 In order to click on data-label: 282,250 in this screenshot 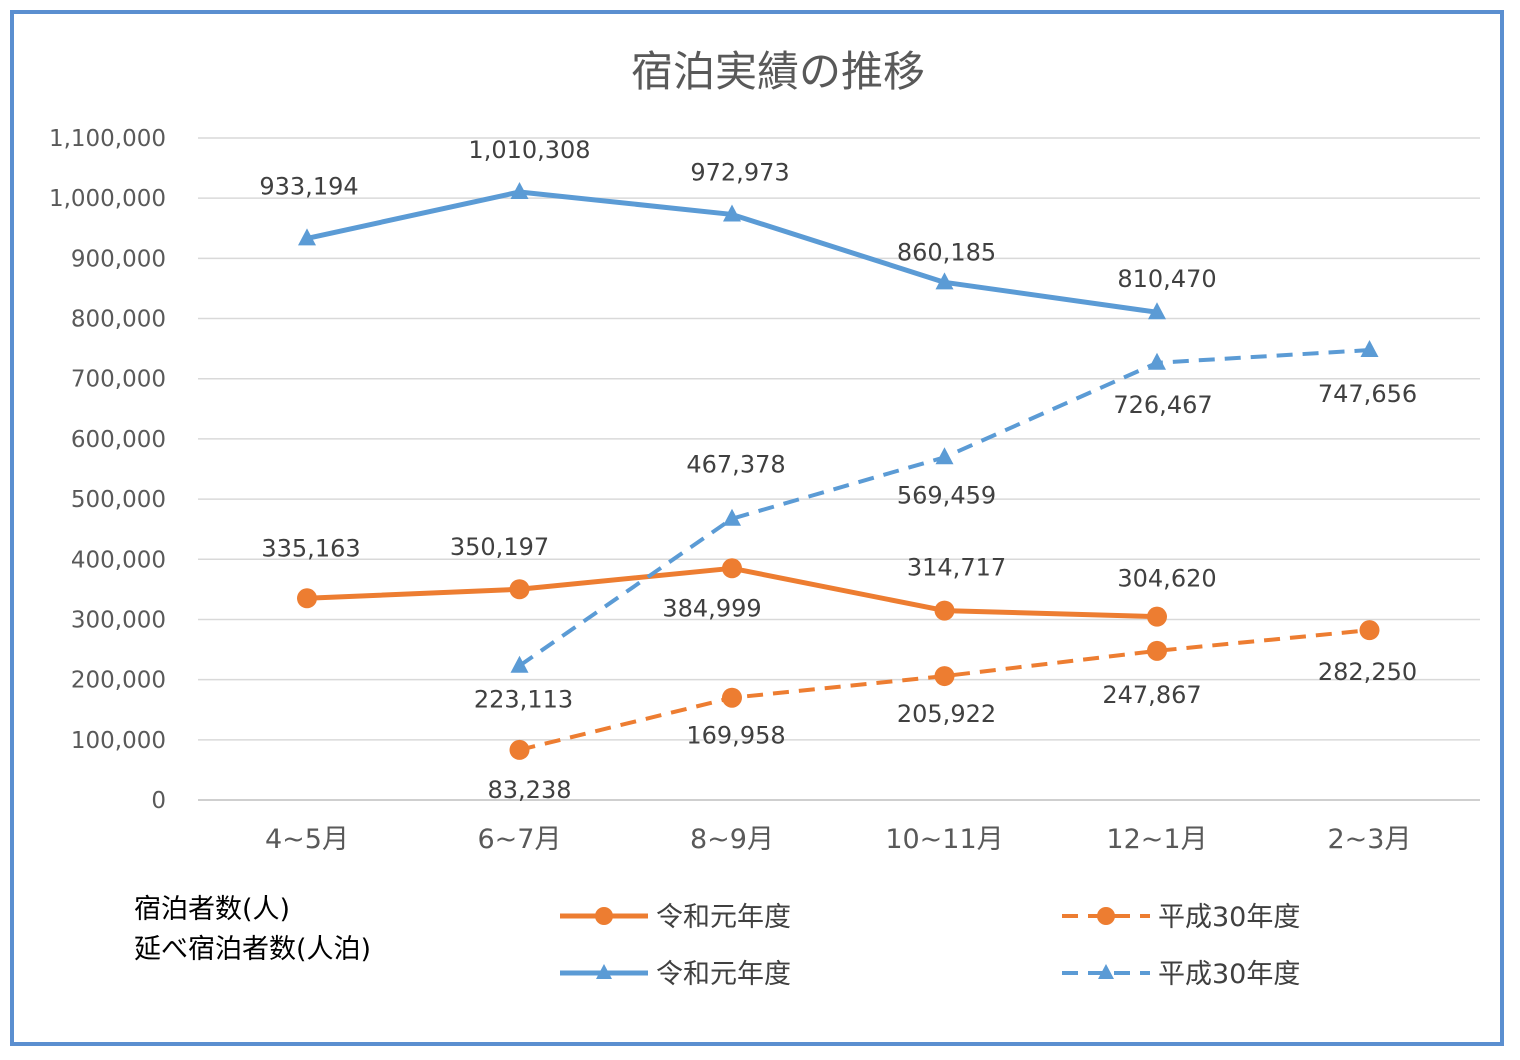, I will do `click(1367, 672)`.